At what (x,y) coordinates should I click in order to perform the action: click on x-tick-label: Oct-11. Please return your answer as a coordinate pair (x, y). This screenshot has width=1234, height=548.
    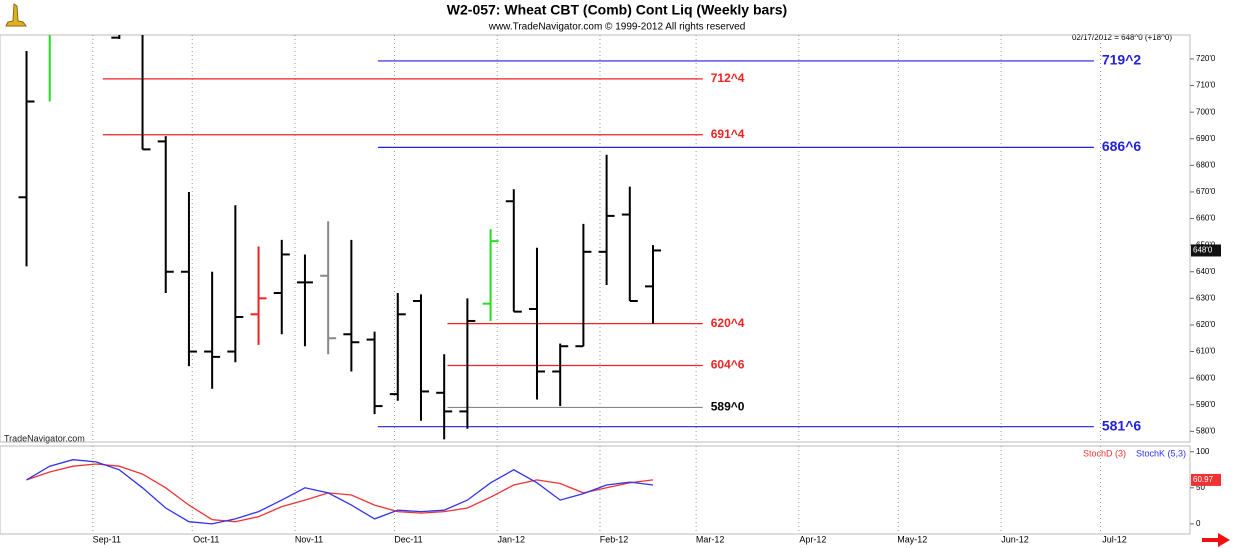
    Looking at the image, I should click on (206, 539).